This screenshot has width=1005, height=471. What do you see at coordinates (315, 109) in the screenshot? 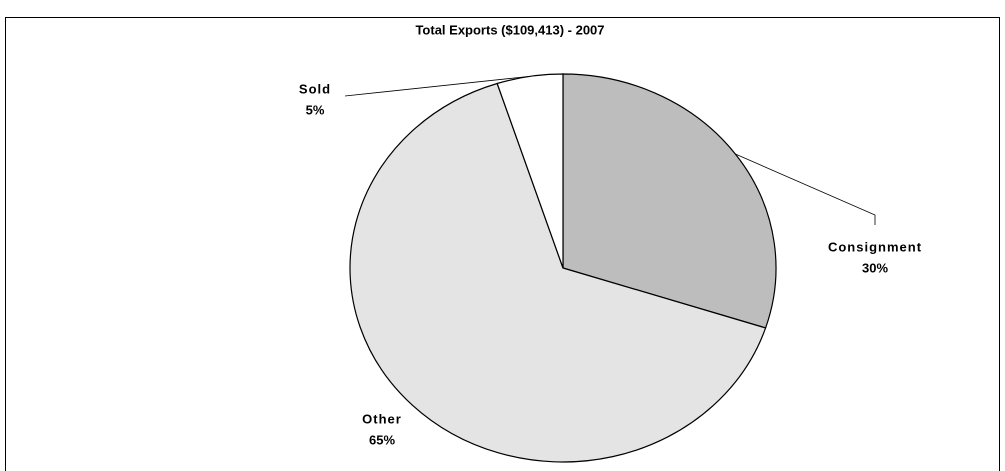
I see `slice-value-label: 5%` at bounding box center [315, 109].